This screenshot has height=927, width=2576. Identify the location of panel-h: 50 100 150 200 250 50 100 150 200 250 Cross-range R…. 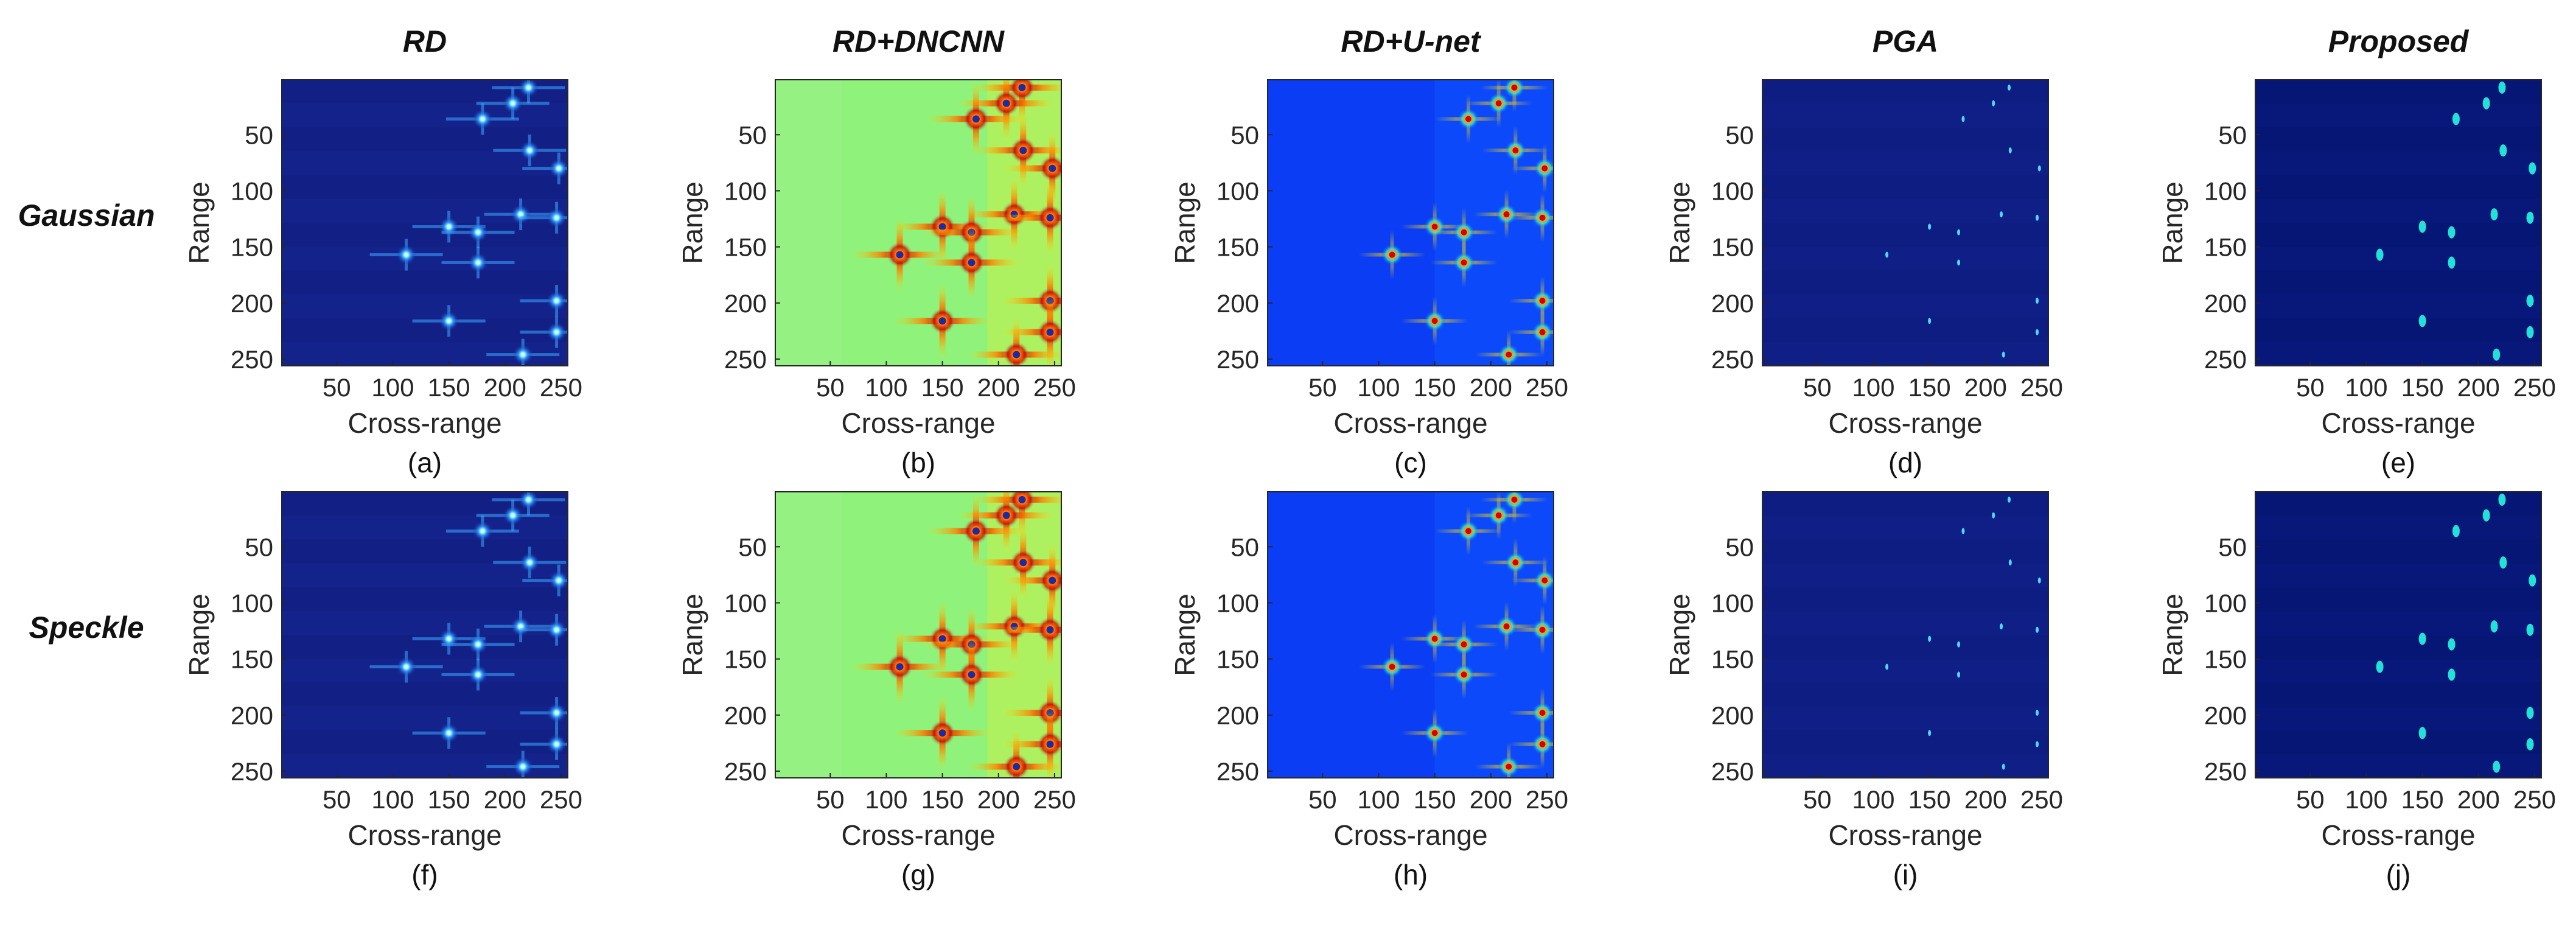
(1368, 690).